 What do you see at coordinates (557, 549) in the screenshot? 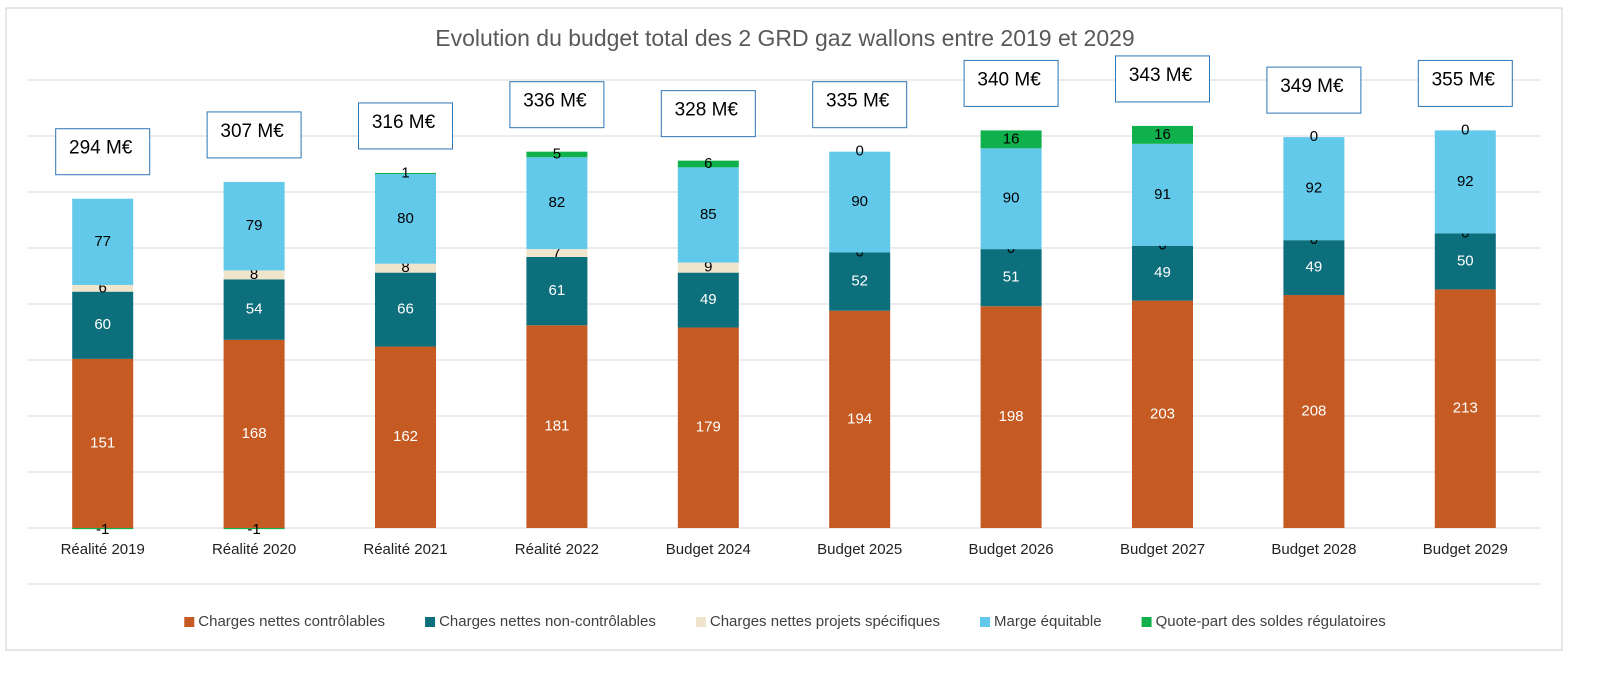
I see `x-tick-label: Réalité 2022` at bounding box center [557, 549].